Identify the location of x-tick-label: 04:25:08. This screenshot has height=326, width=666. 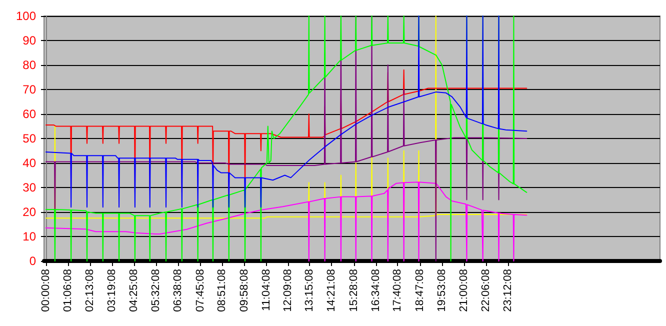
(134, 290).